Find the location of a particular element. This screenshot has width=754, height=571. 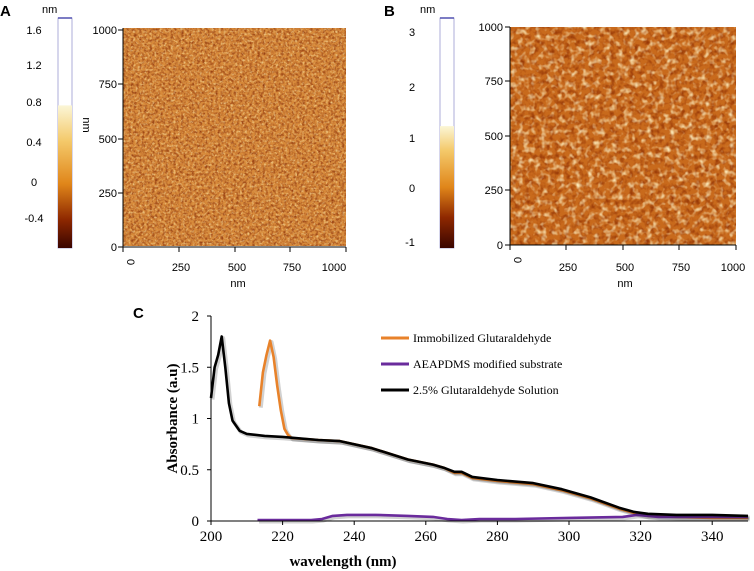

panel-a-y-tick: 0 is located at coordinates (114, 248).